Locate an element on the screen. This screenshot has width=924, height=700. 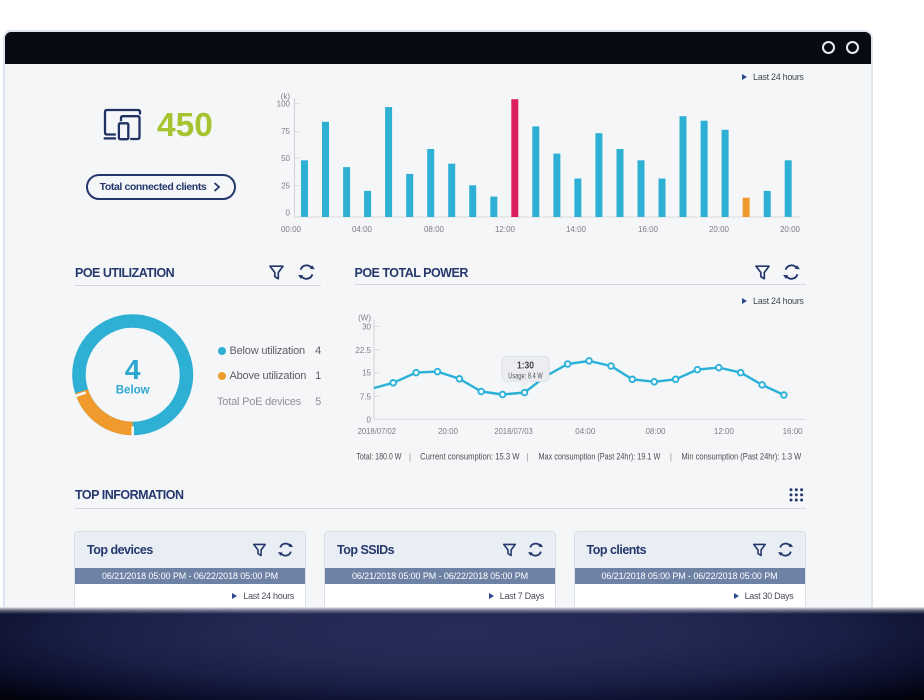
svg-text: 22.5 is located at coordinates (363, 350).